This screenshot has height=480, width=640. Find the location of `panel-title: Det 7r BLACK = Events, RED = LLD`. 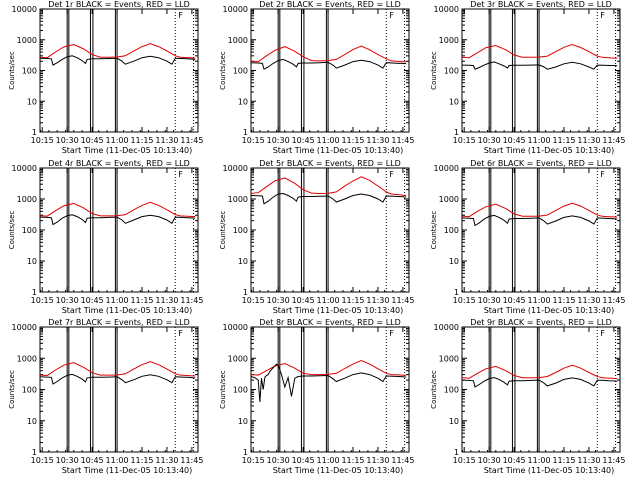

panel-title: Det 7r BLACK = Events, RED = LLD is located at coordinates (119, 322).